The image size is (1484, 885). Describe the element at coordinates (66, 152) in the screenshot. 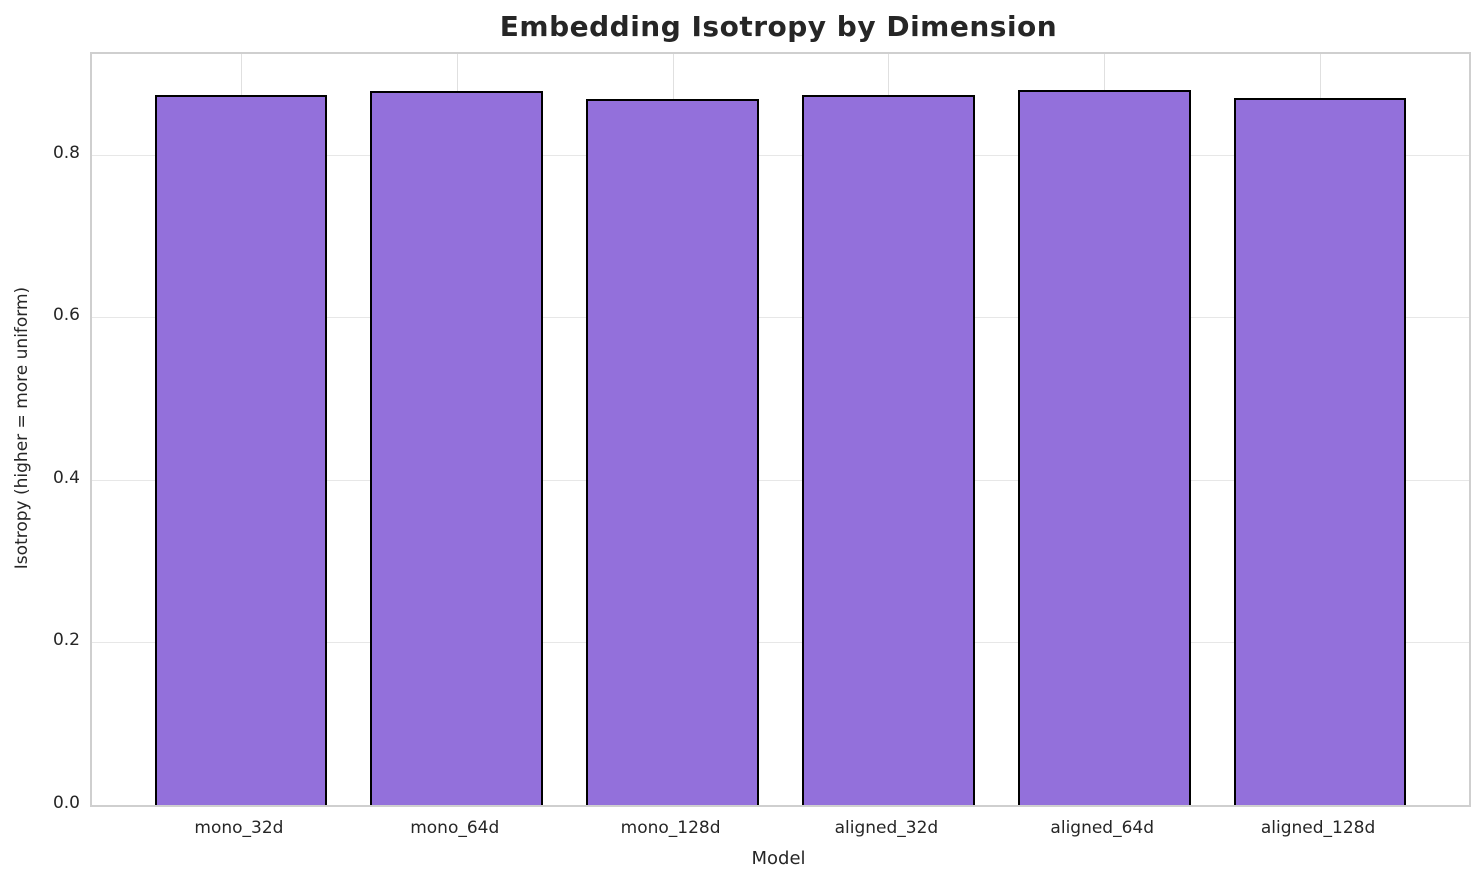

I see `y-tick-label-0.8: 0.8` at that location.